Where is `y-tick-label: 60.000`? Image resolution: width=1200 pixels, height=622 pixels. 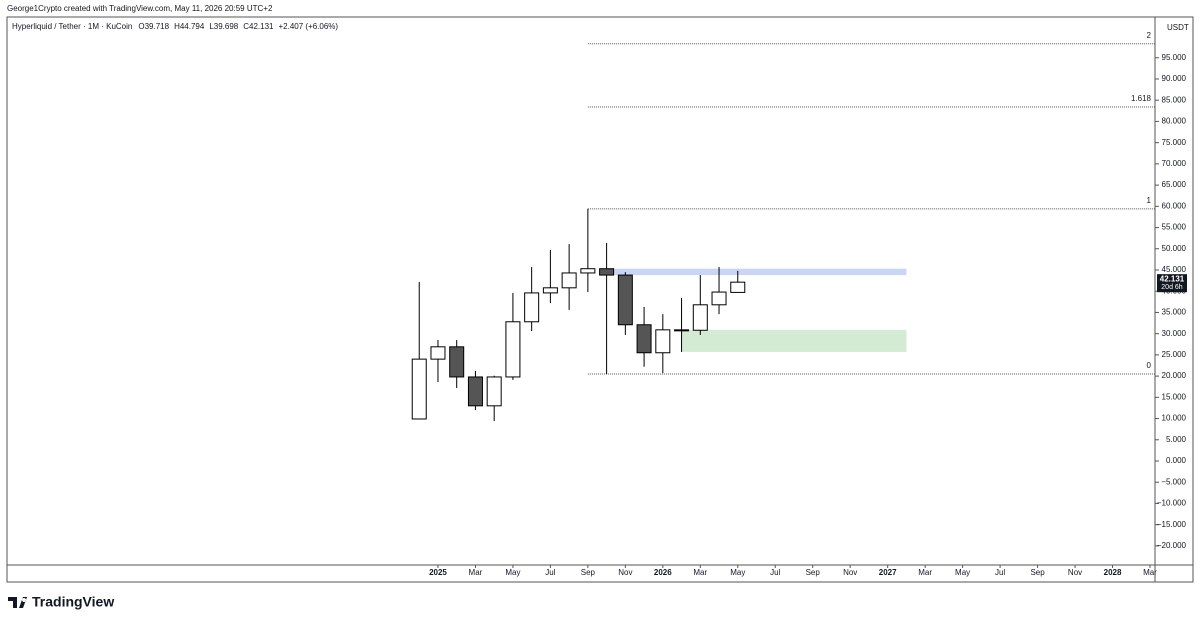 y-tick-label: 60.000 is located at coordinates (1174, 205).